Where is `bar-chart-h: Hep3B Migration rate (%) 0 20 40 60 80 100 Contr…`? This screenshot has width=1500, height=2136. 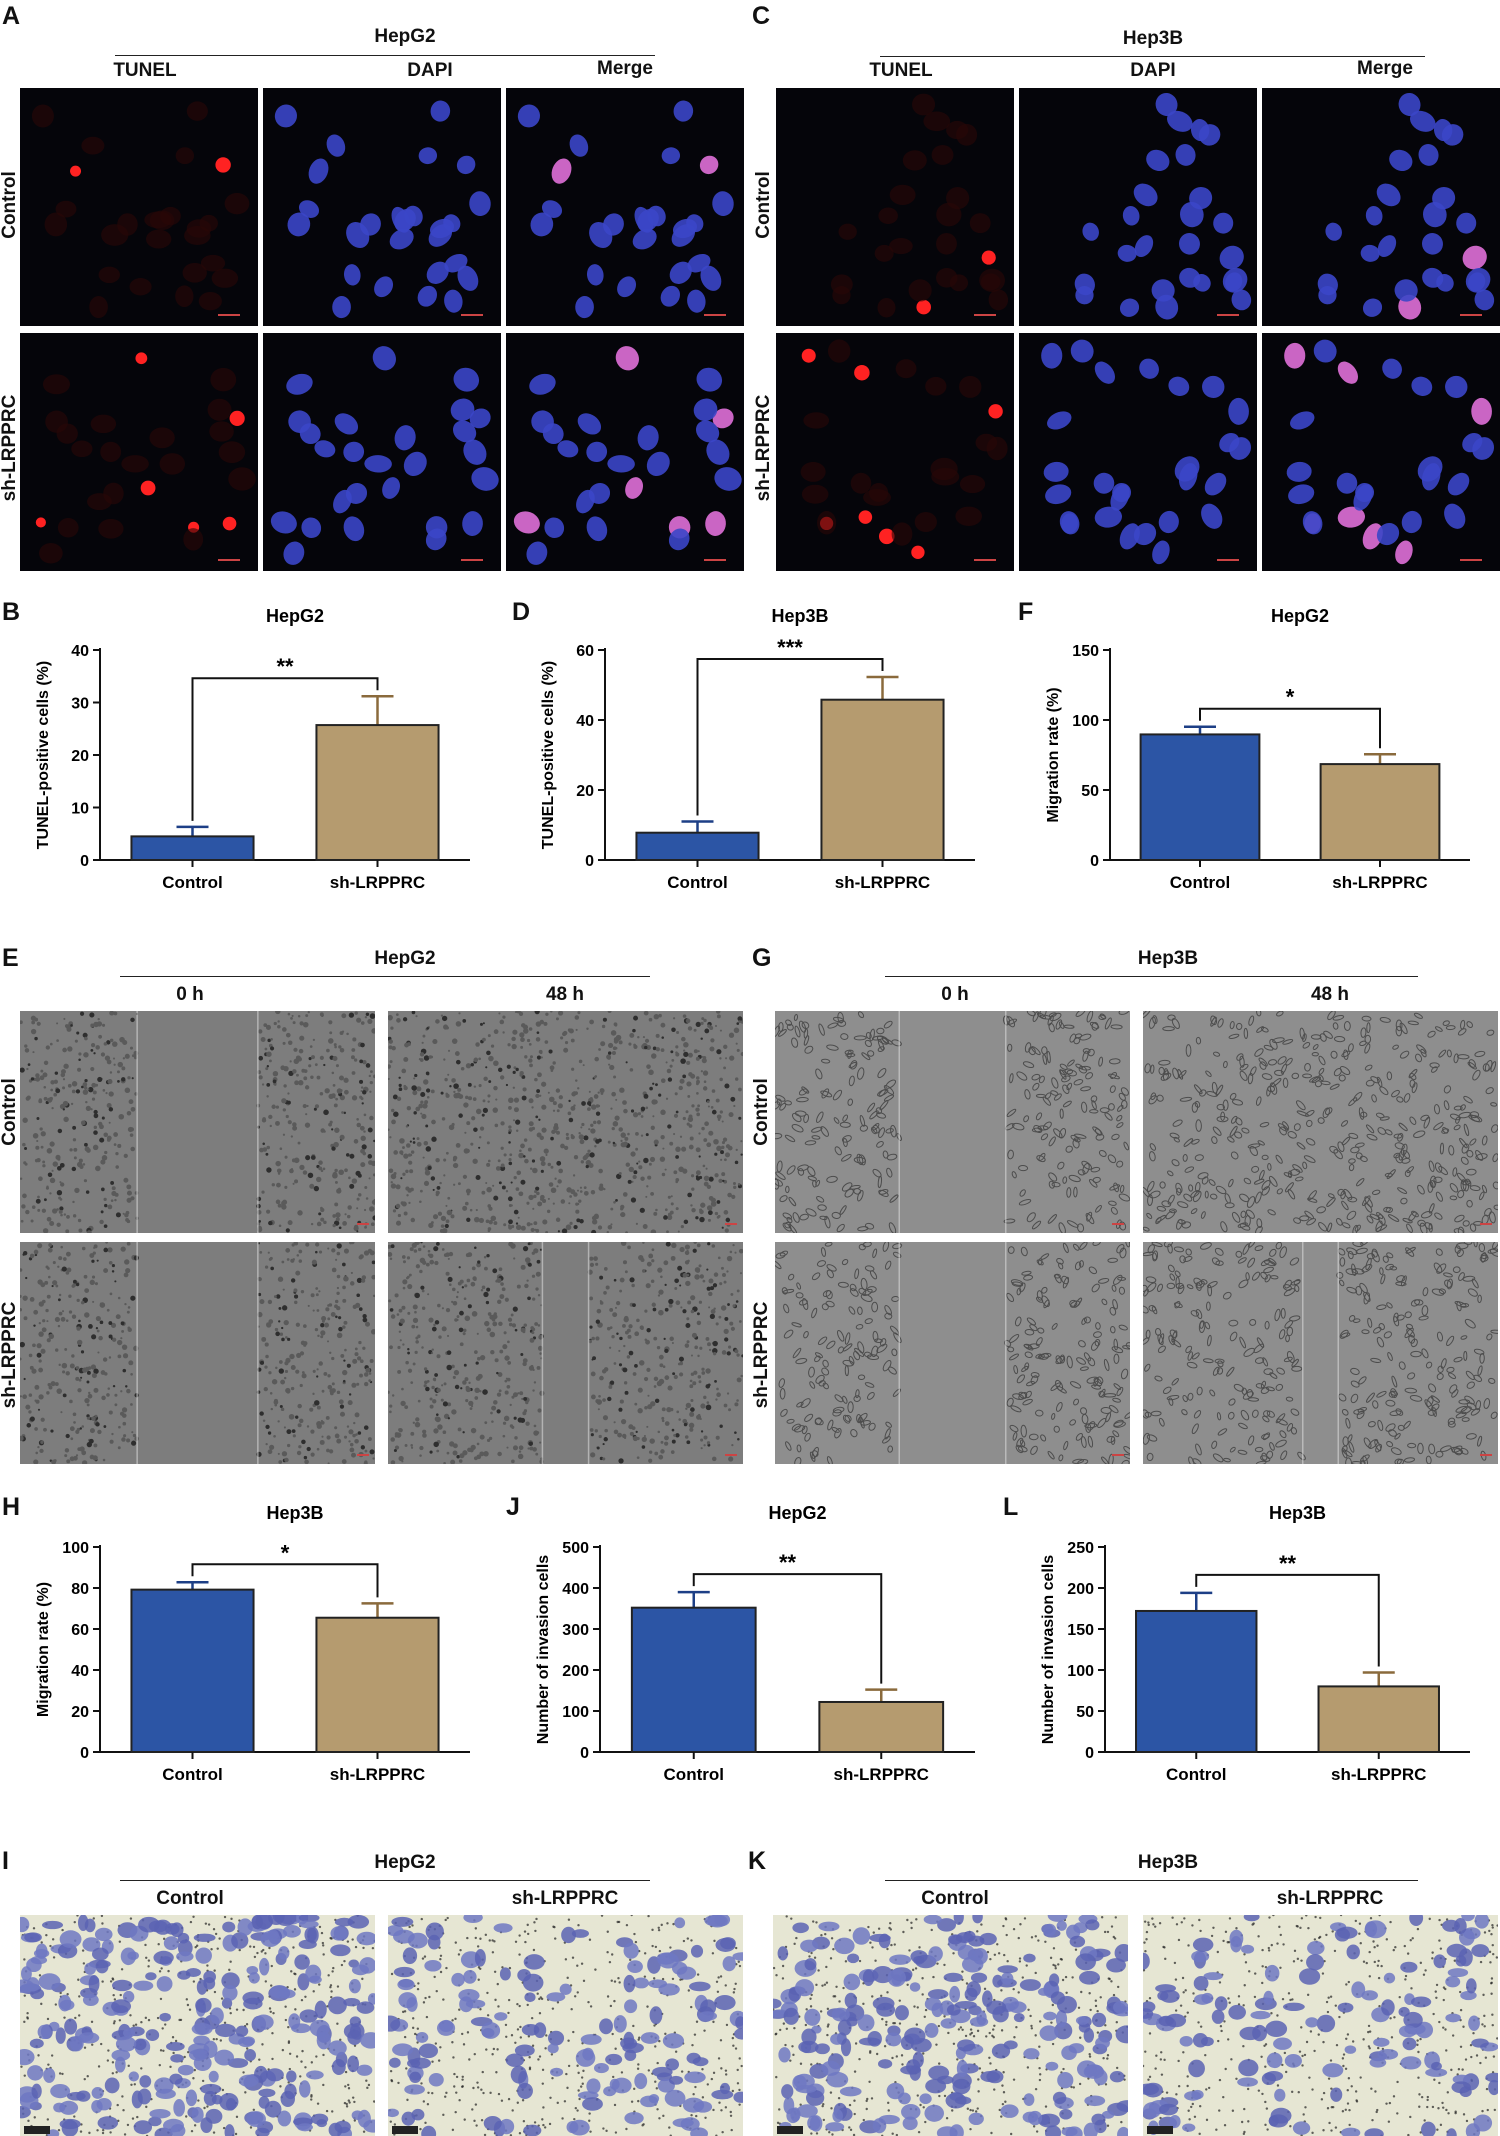
bar-chart-h: Hep3B Migration rate (%) 0 20 40 60 80 100 Contr… is located at coordinates (252, 1643).